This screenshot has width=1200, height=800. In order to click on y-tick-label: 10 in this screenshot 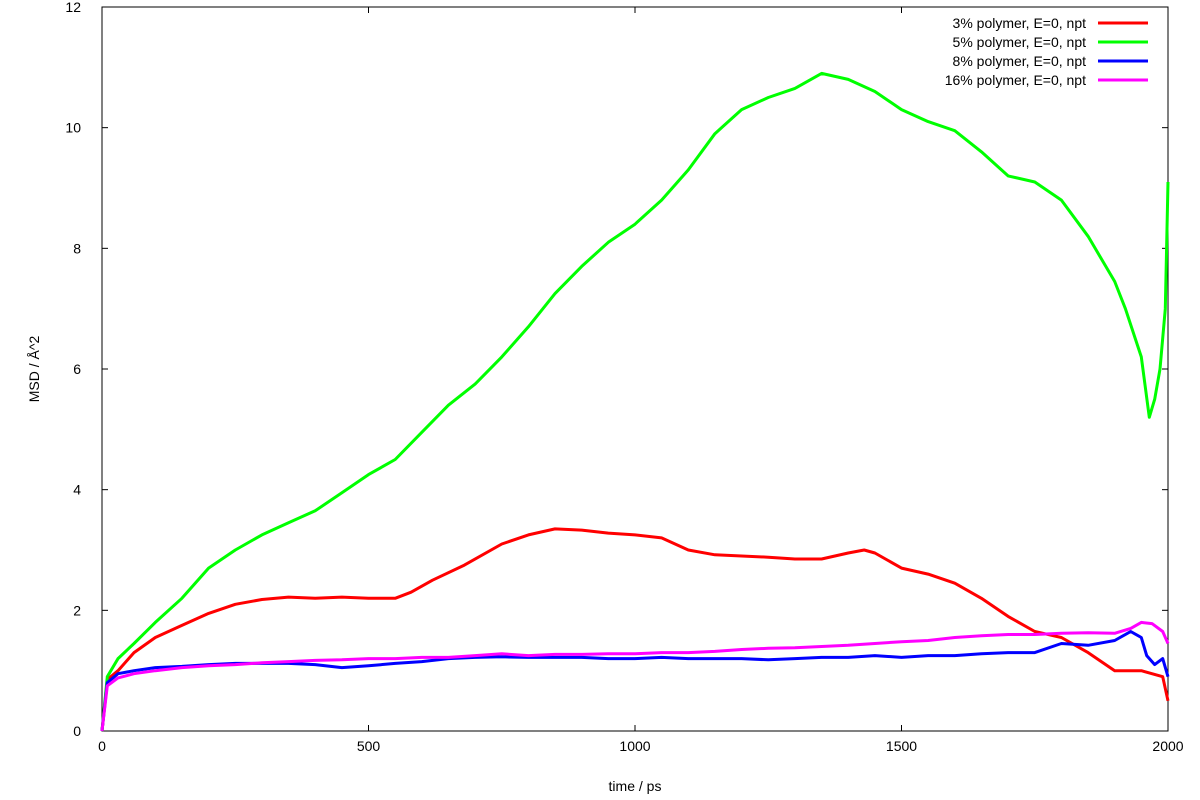, I will do `click(73, 128)`.